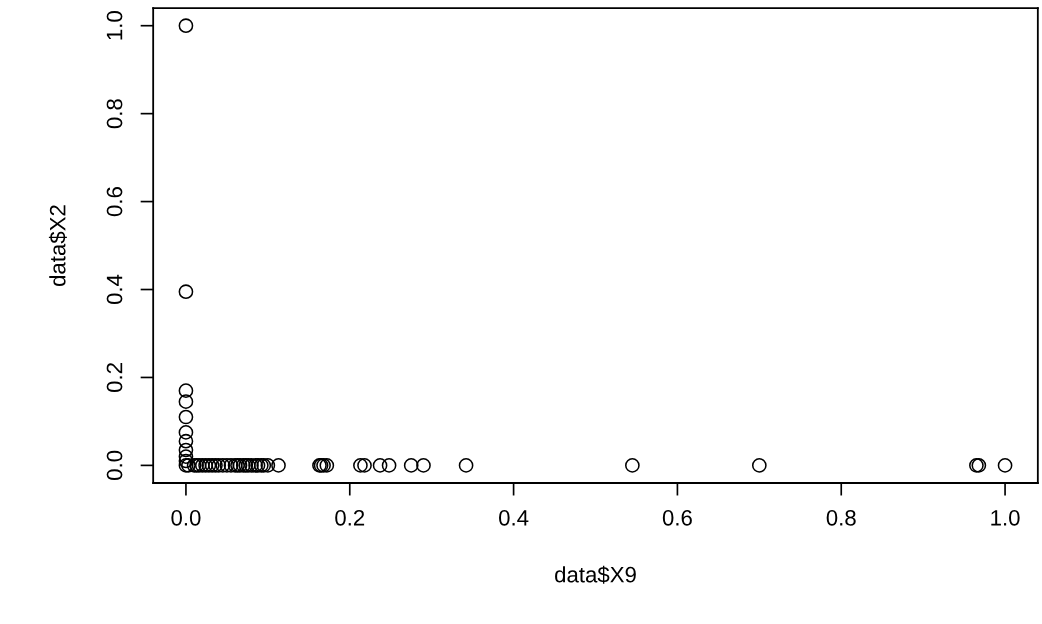  Describe the element at coordinates (514, 517) in the screenshot. I see `x-tick-label: 0.4` at that location.